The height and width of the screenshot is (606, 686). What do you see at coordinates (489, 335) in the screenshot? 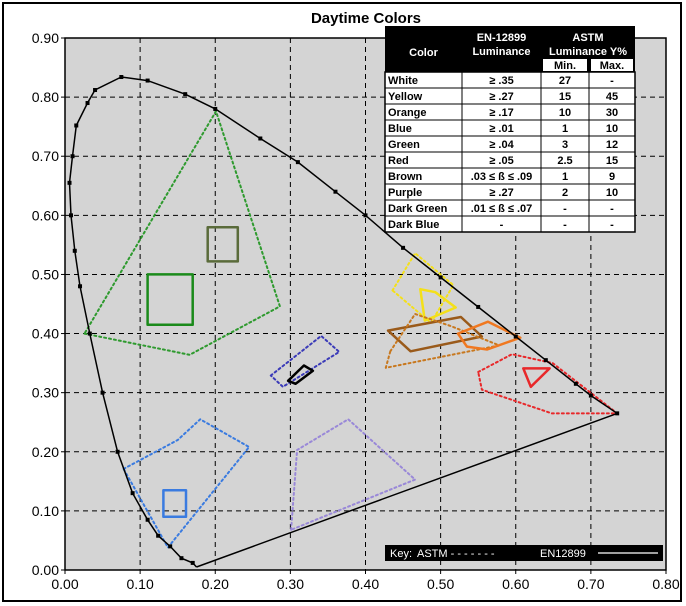
I see `region-orange-solid` at bounding box center [489, 335].